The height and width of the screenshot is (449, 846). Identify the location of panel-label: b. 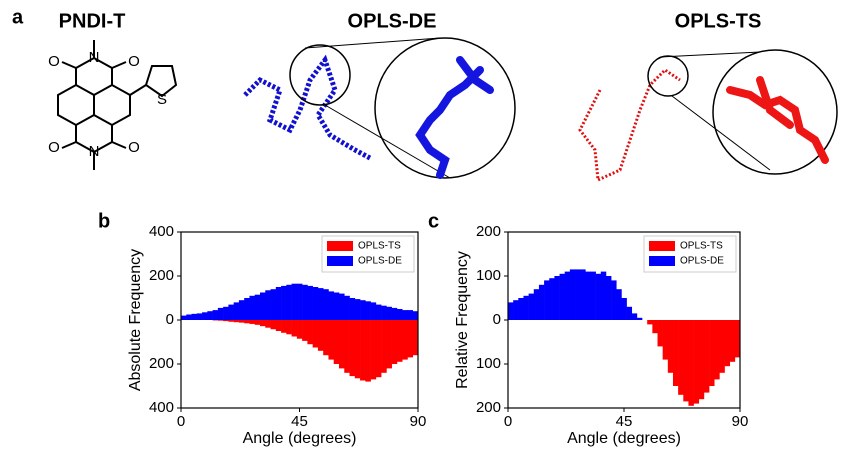
(104, 221).